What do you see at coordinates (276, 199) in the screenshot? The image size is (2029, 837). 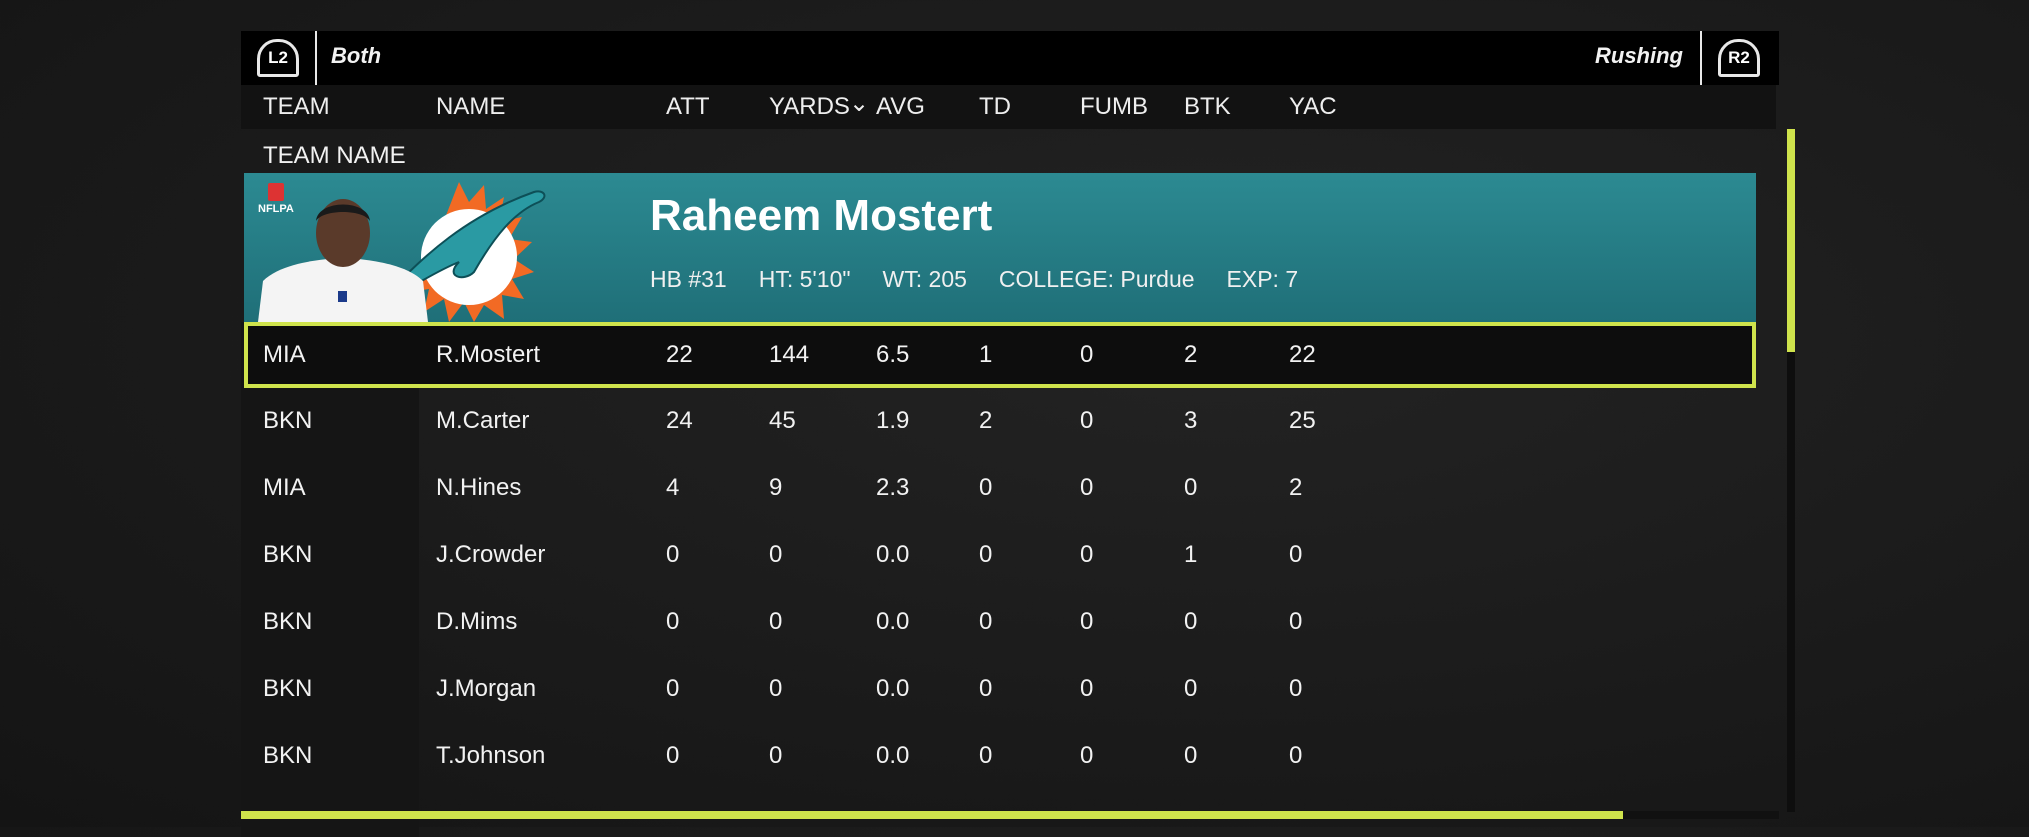 I see `nflpa-logo: NFLPA` at bounding box center [276, 199].